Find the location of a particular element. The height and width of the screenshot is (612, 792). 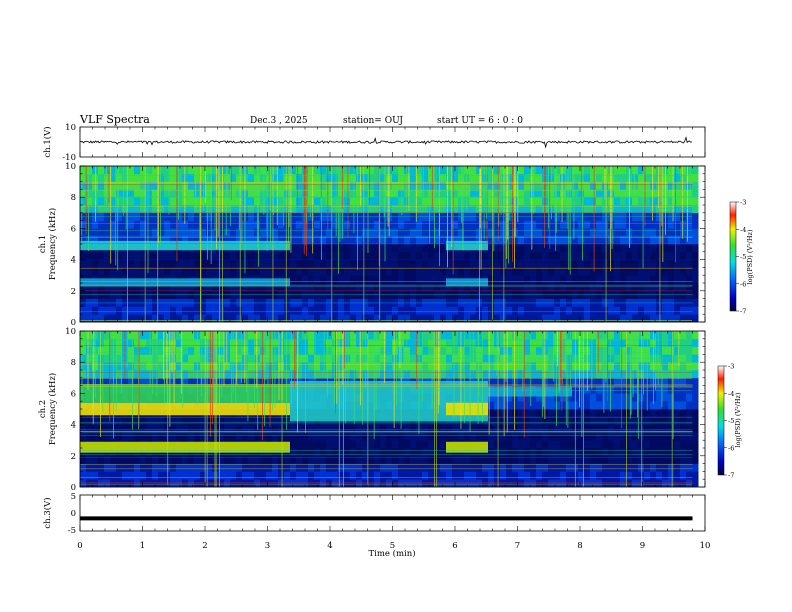

colorbar-tick-label: -5 is located at coordinates (743, 257).